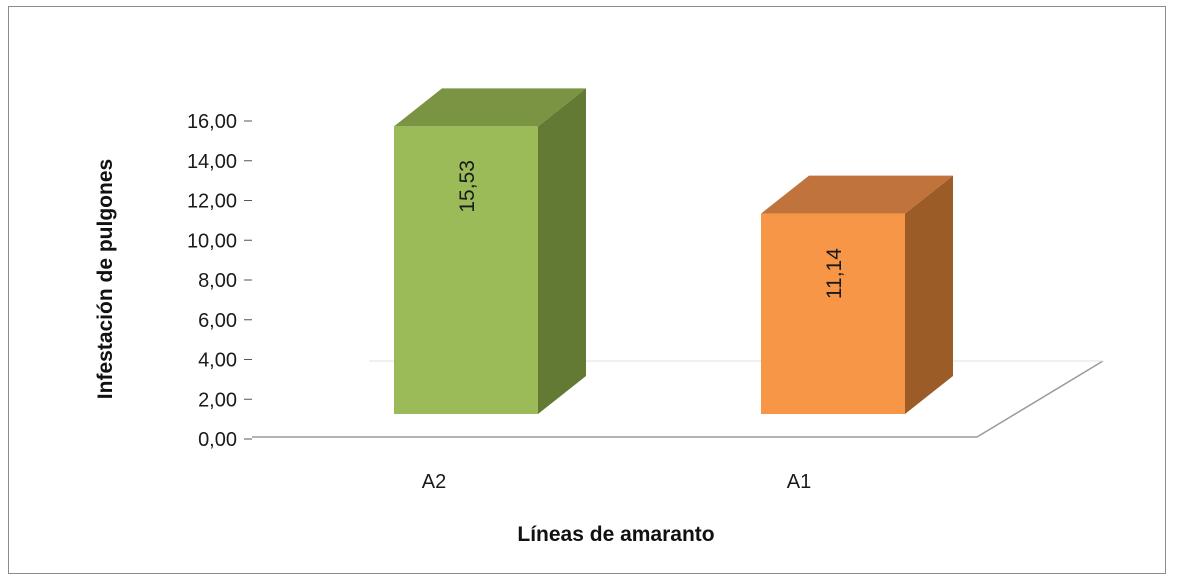  I want to click on y-tick-label: 14,00, so click(212, 162).